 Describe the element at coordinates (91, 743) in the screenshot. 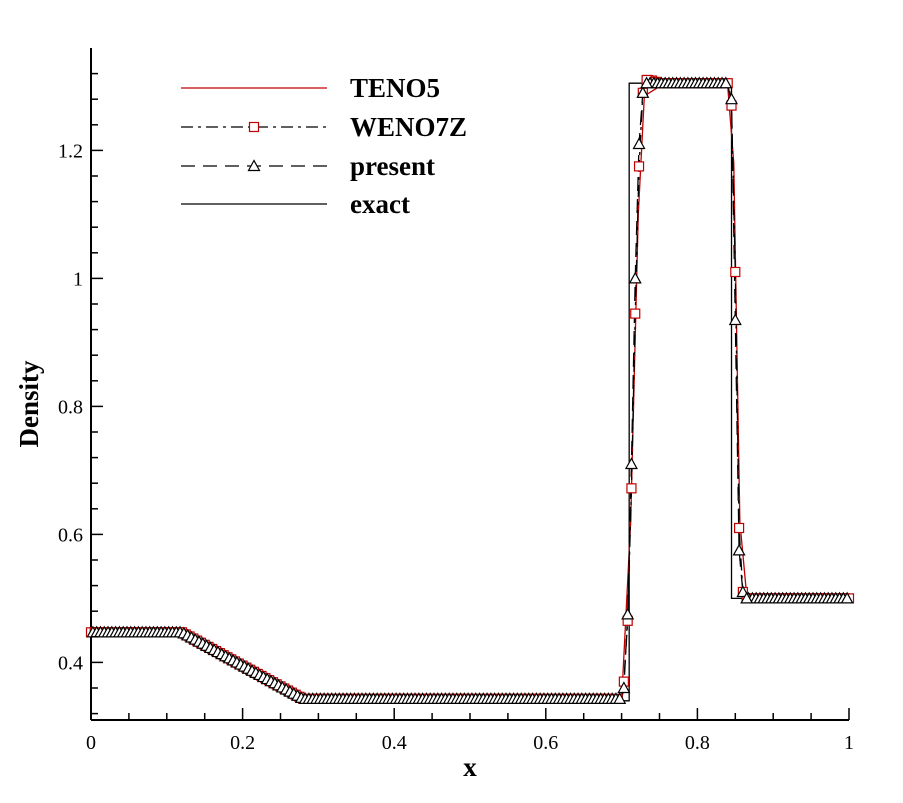

I see `x-tick-label: 0` at that location.